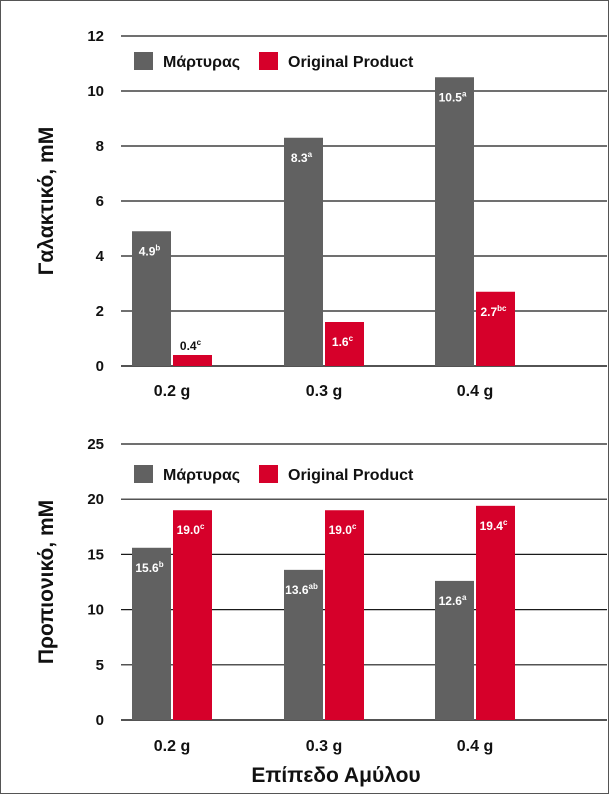  What do you see at coordinates (100, 146) in the screenshot?
I see `y-tick-label: 8` at bounding box center [100, 146].